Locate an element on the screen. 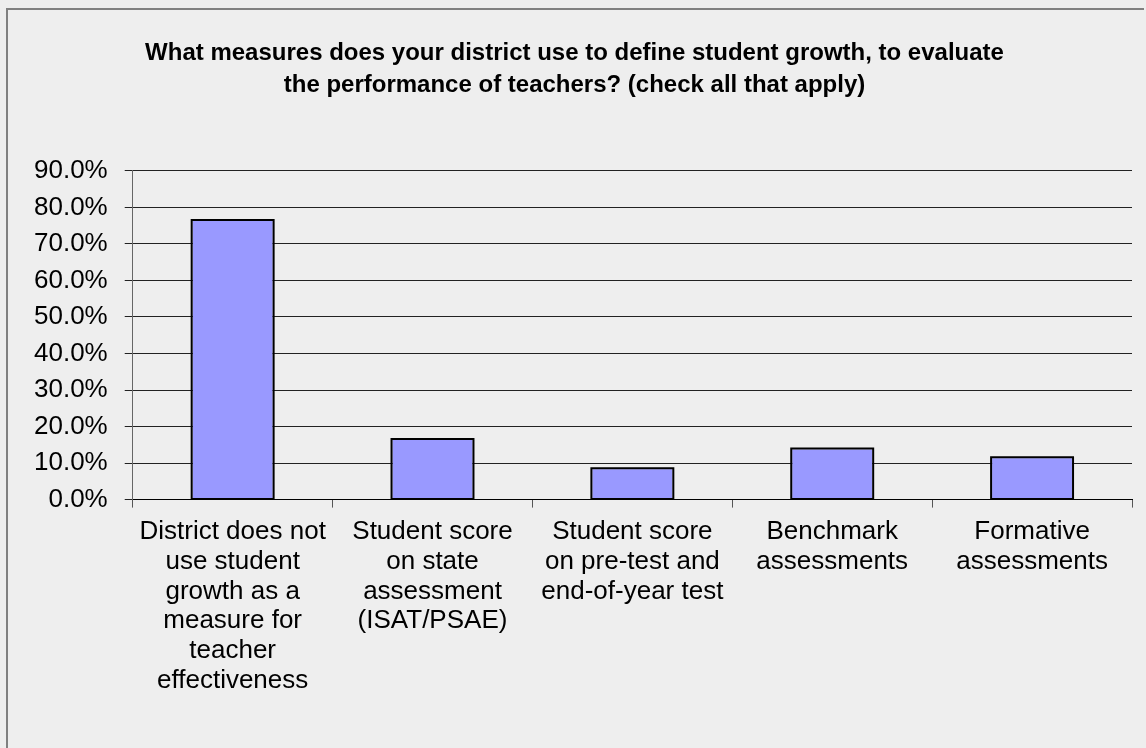 This screenshot has height=748, width=1146. y-tick-label: 40.0% is located at coordinates (70, 351).